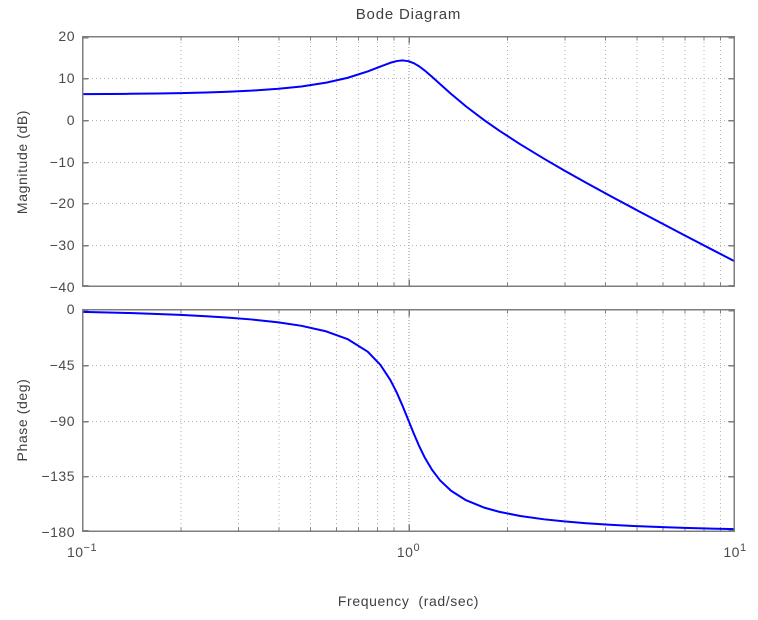 Image resolution: width=758 pixels, height=620 pixels. I want to click on chart-title: Bode Diagram, so click(408, 14).